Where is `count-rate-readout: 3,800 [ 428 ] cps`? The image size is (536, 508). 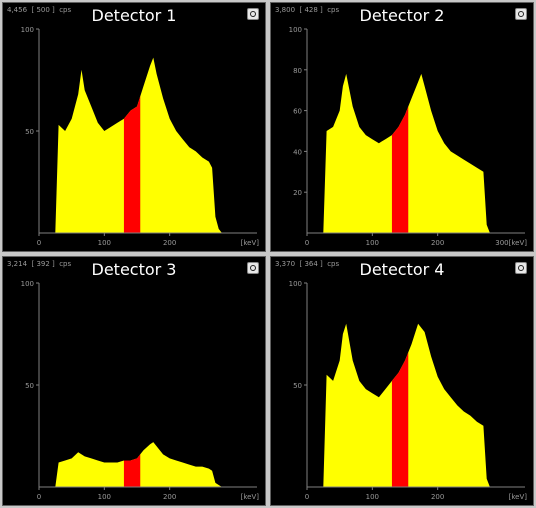 count-rate-readout: 3,800 [ 428 ] cps is located at coordinates (307, 10).